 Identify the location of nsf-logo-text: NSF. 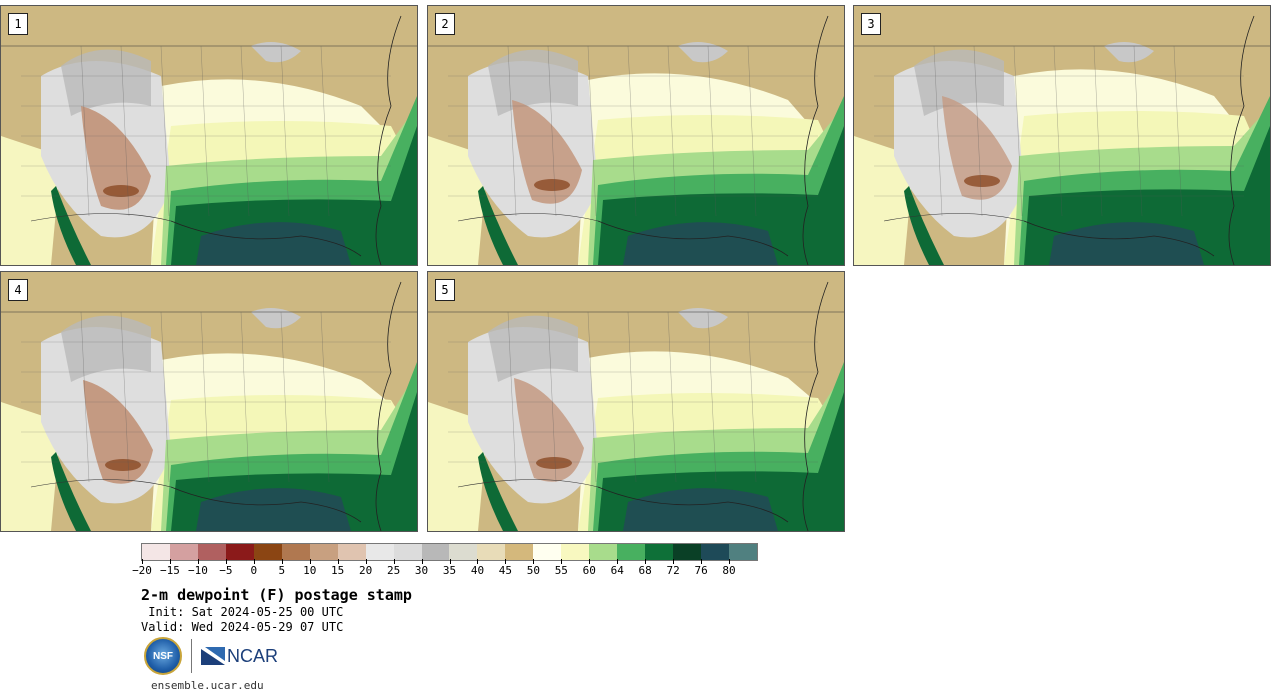
(163, 656).